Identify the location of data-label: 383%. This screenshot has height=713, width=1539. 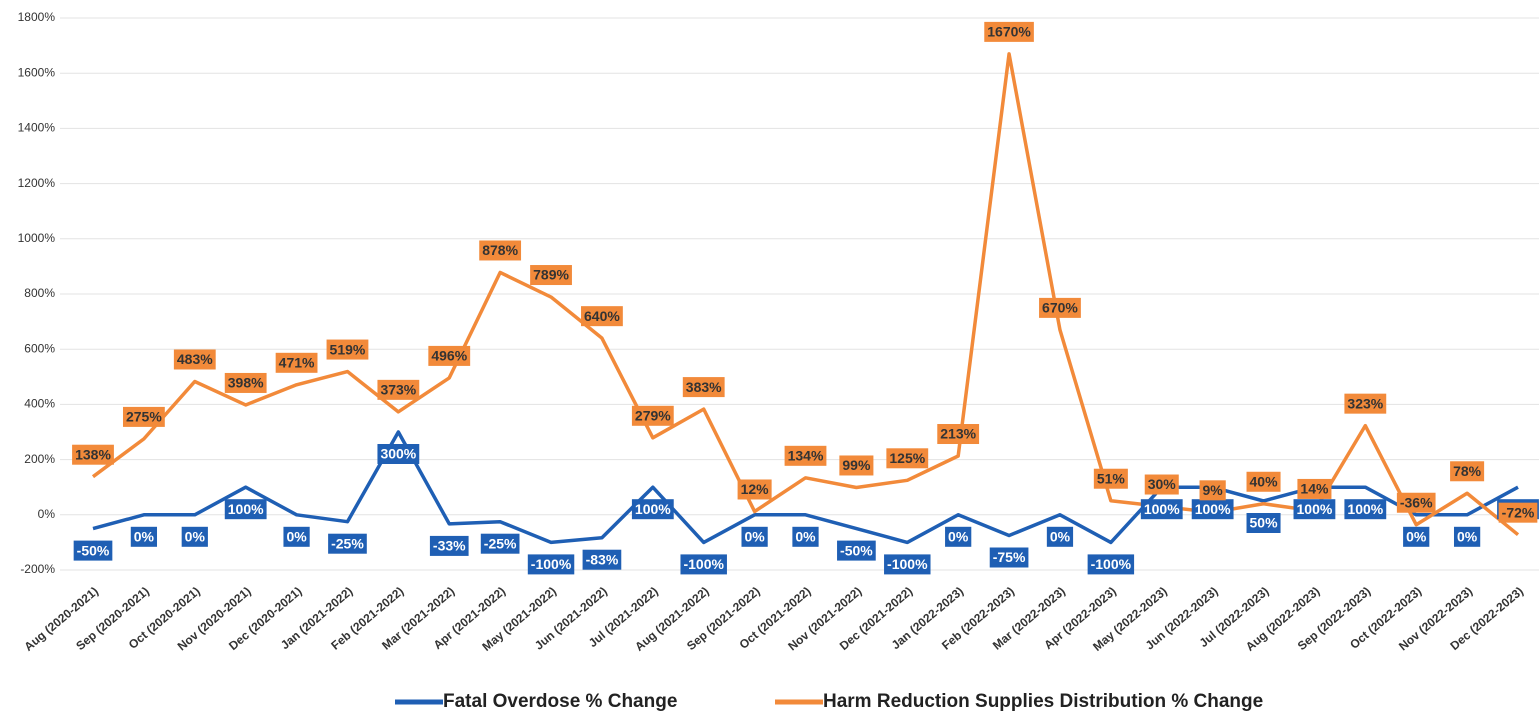
(703, 387).